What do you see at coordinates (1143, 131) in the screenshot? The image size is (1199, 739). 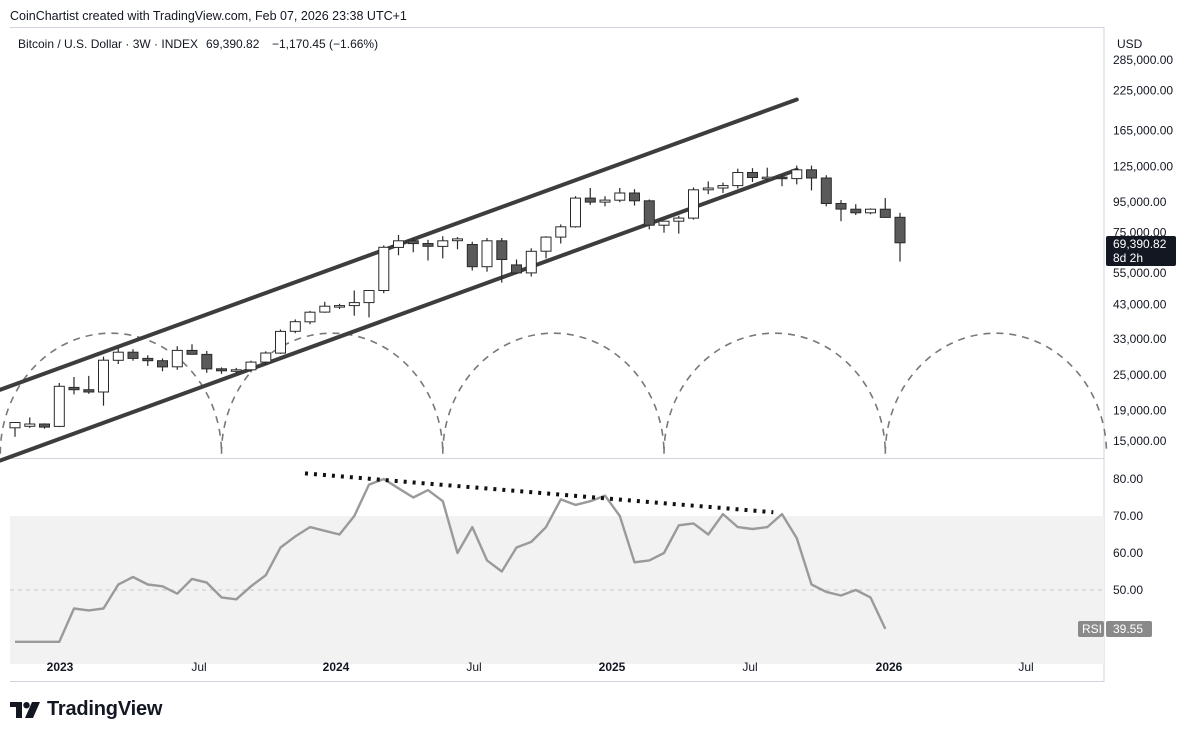 I see `price-tick-label: 165,000.00` at bounding box center [1143, 131].